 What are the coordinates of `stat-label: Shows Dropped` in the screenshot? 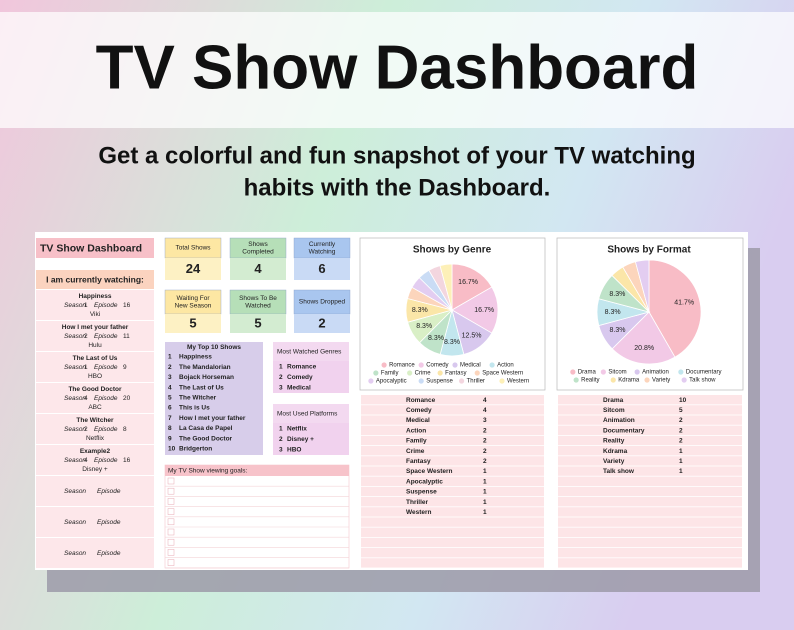 It's located at (322, 302).